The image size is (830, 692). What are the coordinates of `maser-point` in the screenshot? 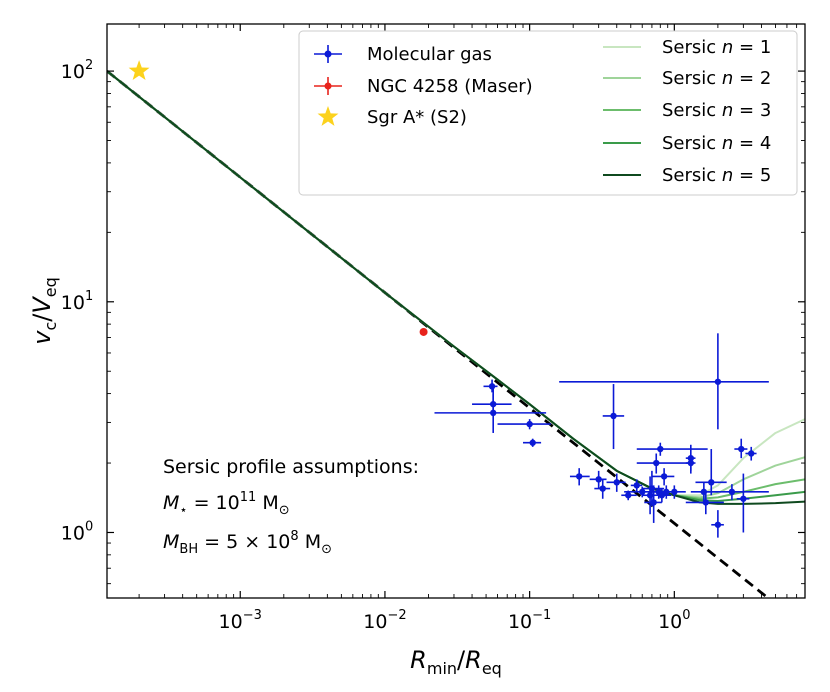 It's located at (423, 331).